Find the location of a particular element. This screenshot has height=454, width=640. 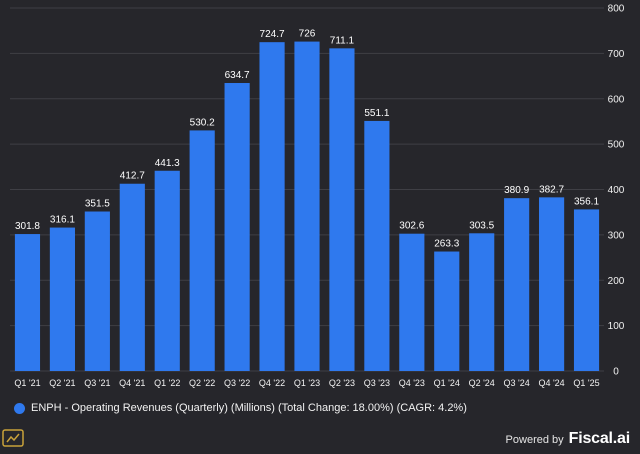

x-tick-label: Q3 '24 is located at coordinates (517, 383).